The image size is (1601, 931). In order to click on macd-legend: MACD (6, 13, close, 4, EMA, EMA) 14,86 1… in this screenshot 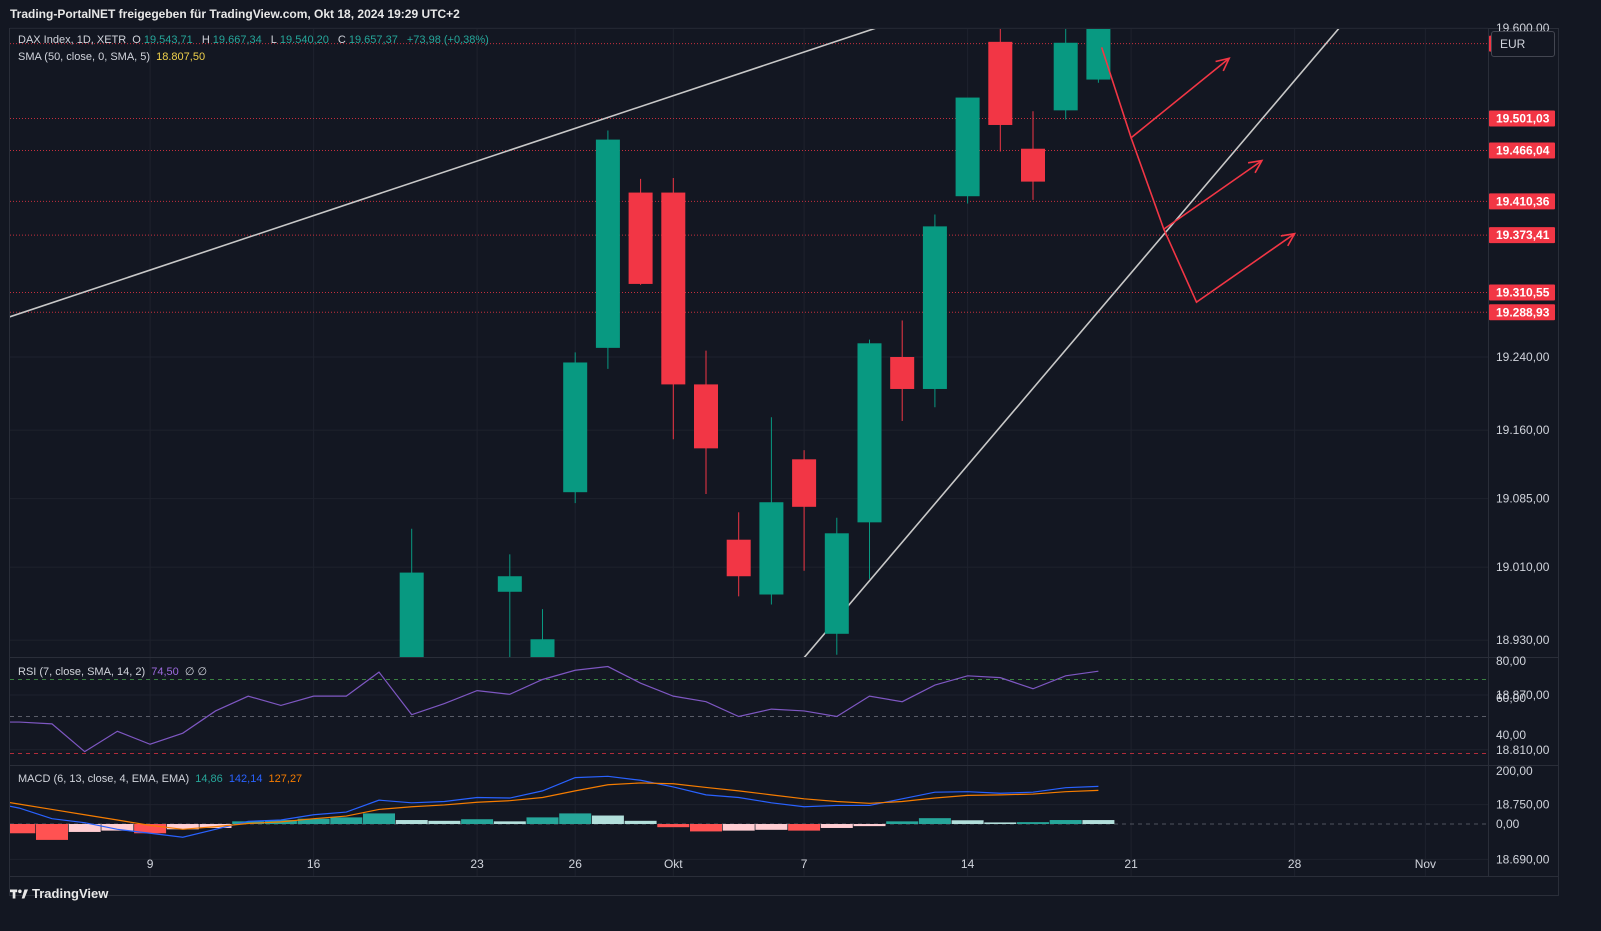, I will do `click(161, 779)`.